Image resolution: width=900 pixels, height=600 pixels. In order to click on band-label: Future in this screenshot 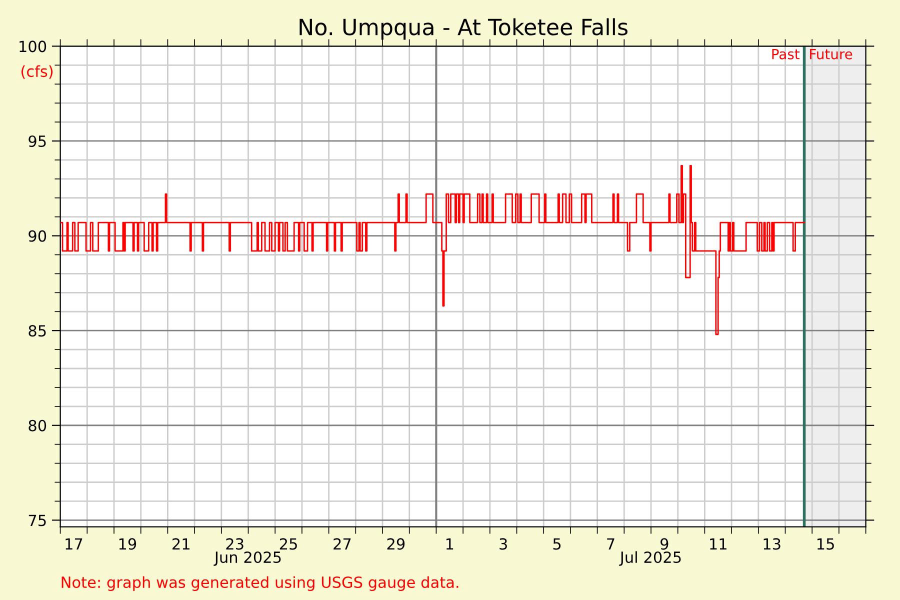, I will do `click(831, 54)`.